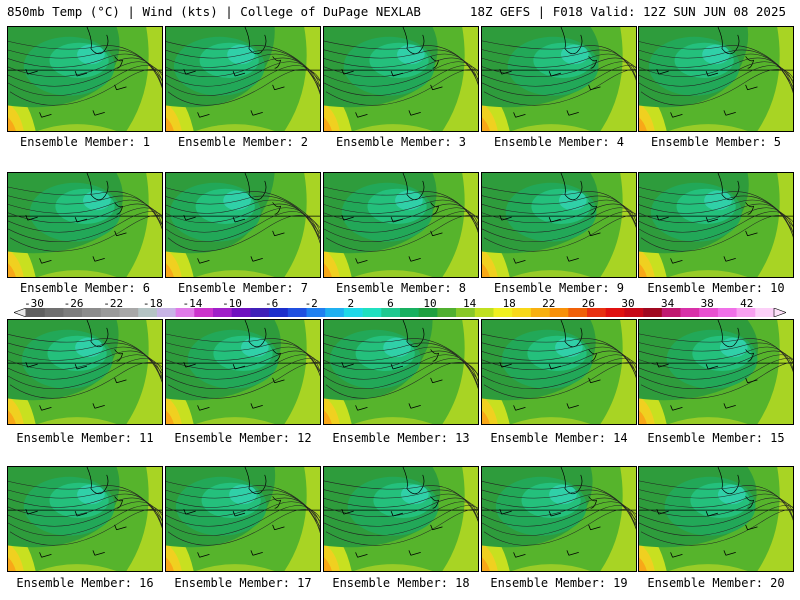 The width and height of the screenshot is (800, 600). I want to click on ensemble-member-caption: Ensemble Member: 6, so click(85, 288).